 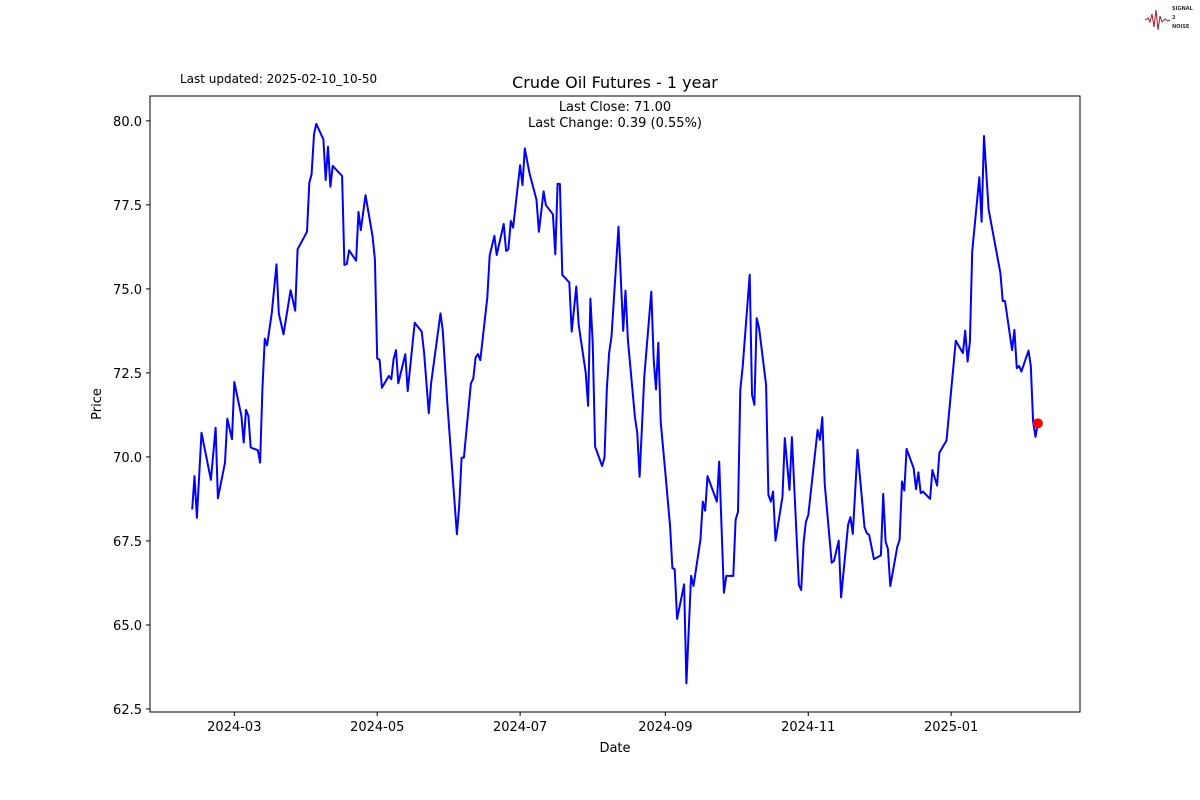 What do you see at coordinates (1157, 20) in the screenshot?
I see `logo-waveform-icon` at bounding box center [1157, 20].